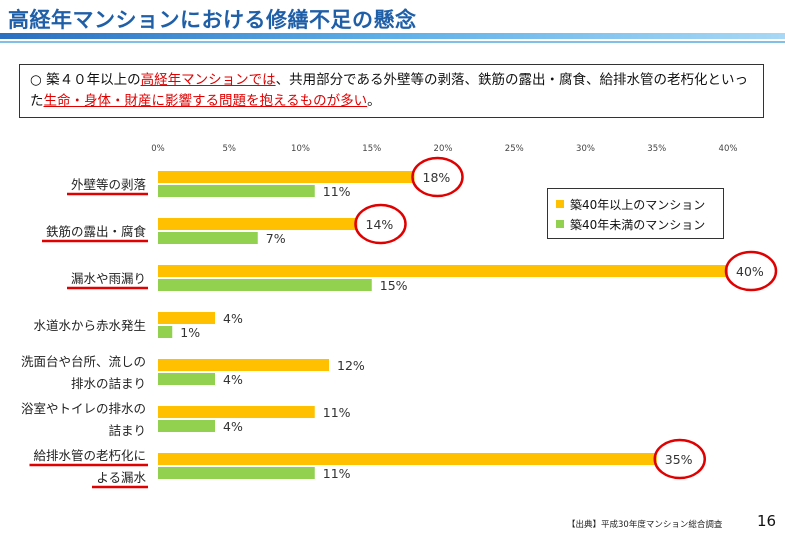 This screenshot has width=785, height=542. Describe the element at coordinates (233, 318) in the screenshot. I see `bar-value-label-0-3: 4%` at that location.